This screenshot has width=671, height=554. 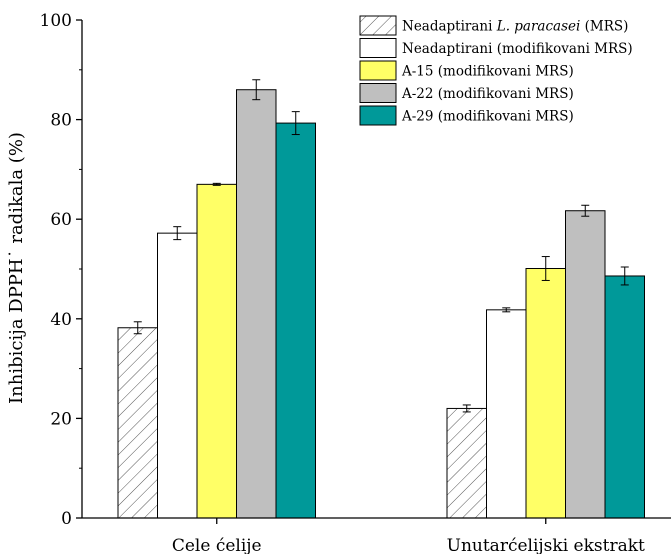 I want to click on legend-label-part: A-15 (modifikovani MRS), so click(x=487, y=72).